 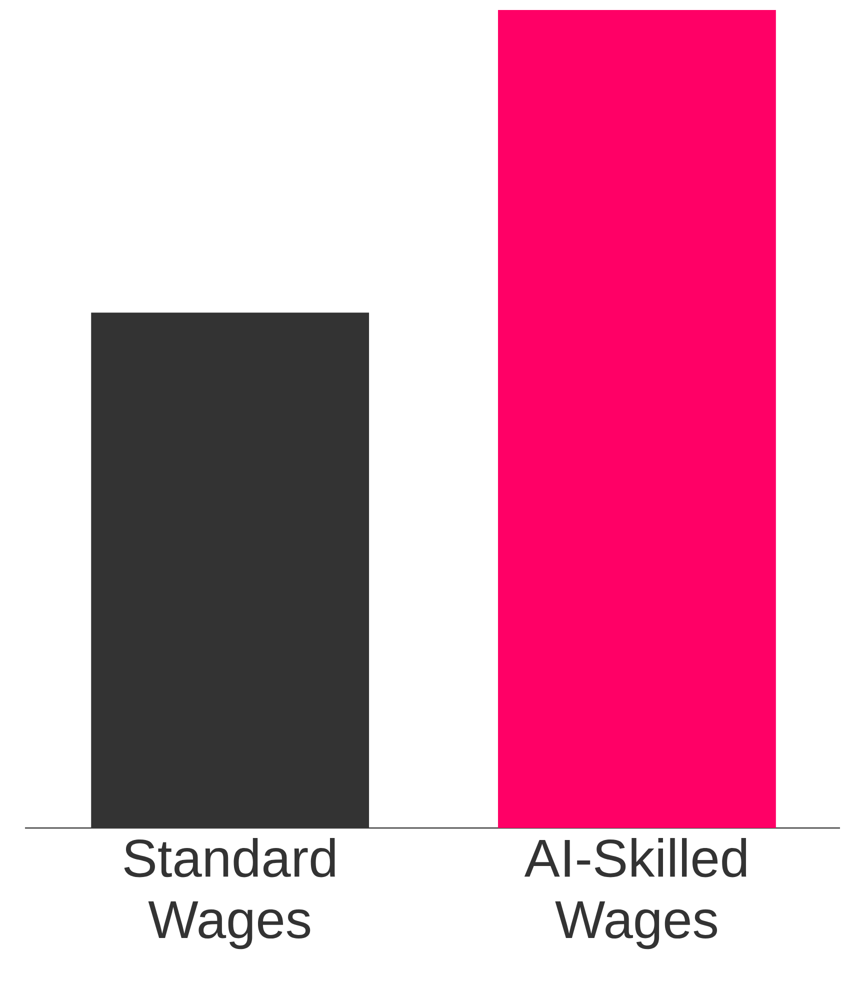 I want to click on x-tick-label: AI-Skilled Wages, so click(x=635, y=894).